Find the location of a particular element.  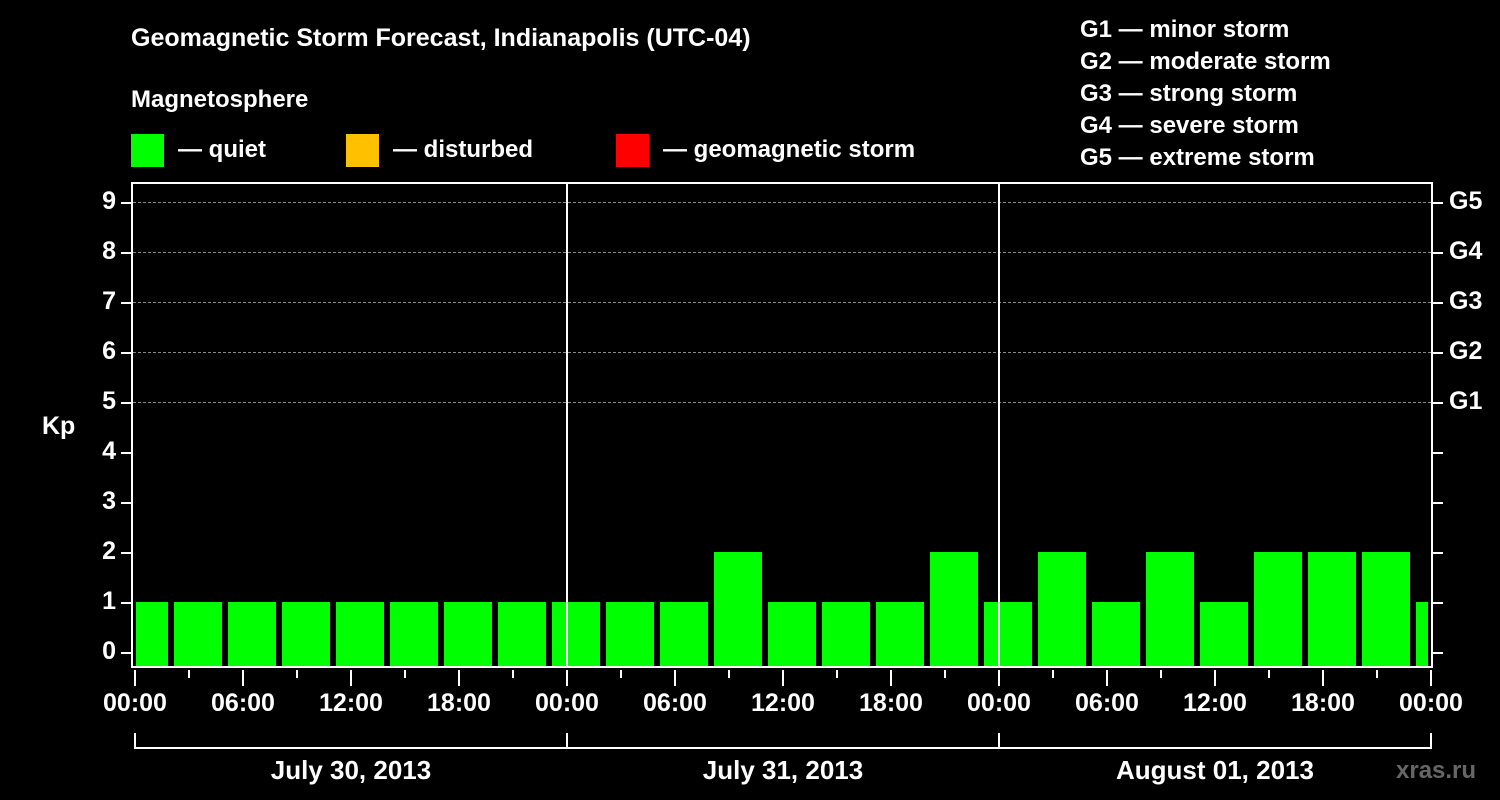

y-tick-label: 2 is located at coordinates (109, 551).